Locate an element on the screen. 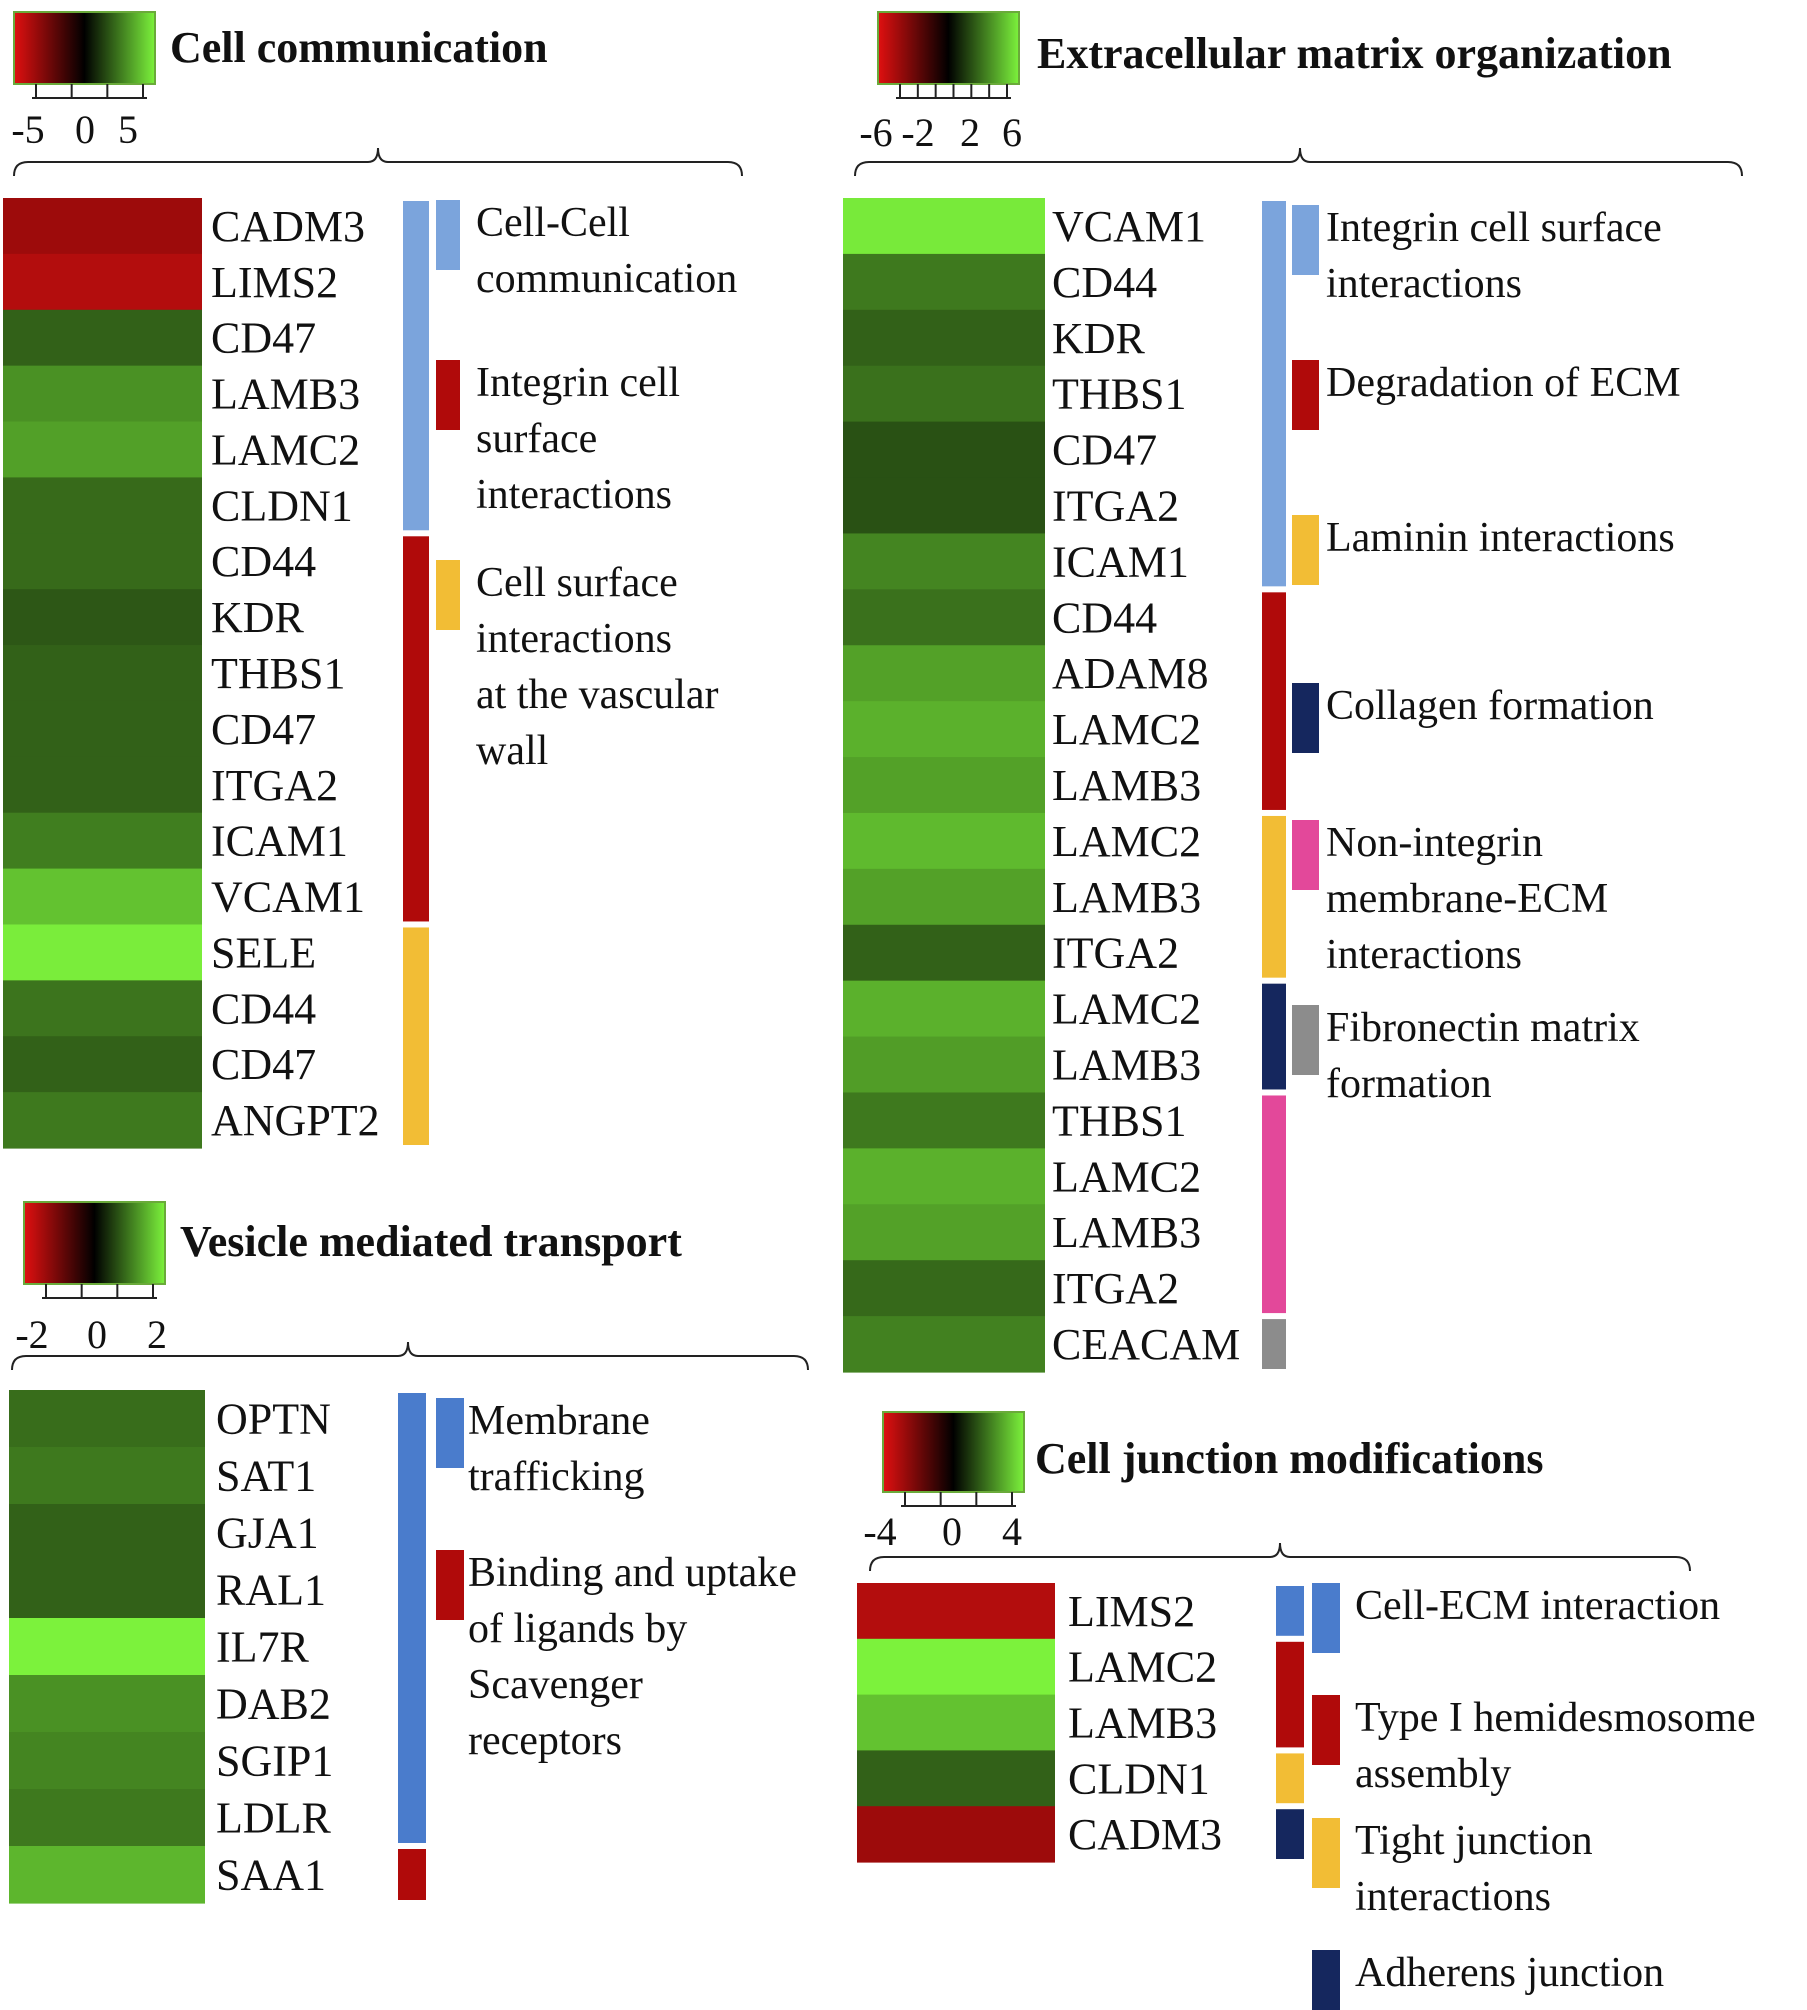 This screenshot has height=2010, width=1807. gene-label: SAA1 is located at coordinates (271, 1875).